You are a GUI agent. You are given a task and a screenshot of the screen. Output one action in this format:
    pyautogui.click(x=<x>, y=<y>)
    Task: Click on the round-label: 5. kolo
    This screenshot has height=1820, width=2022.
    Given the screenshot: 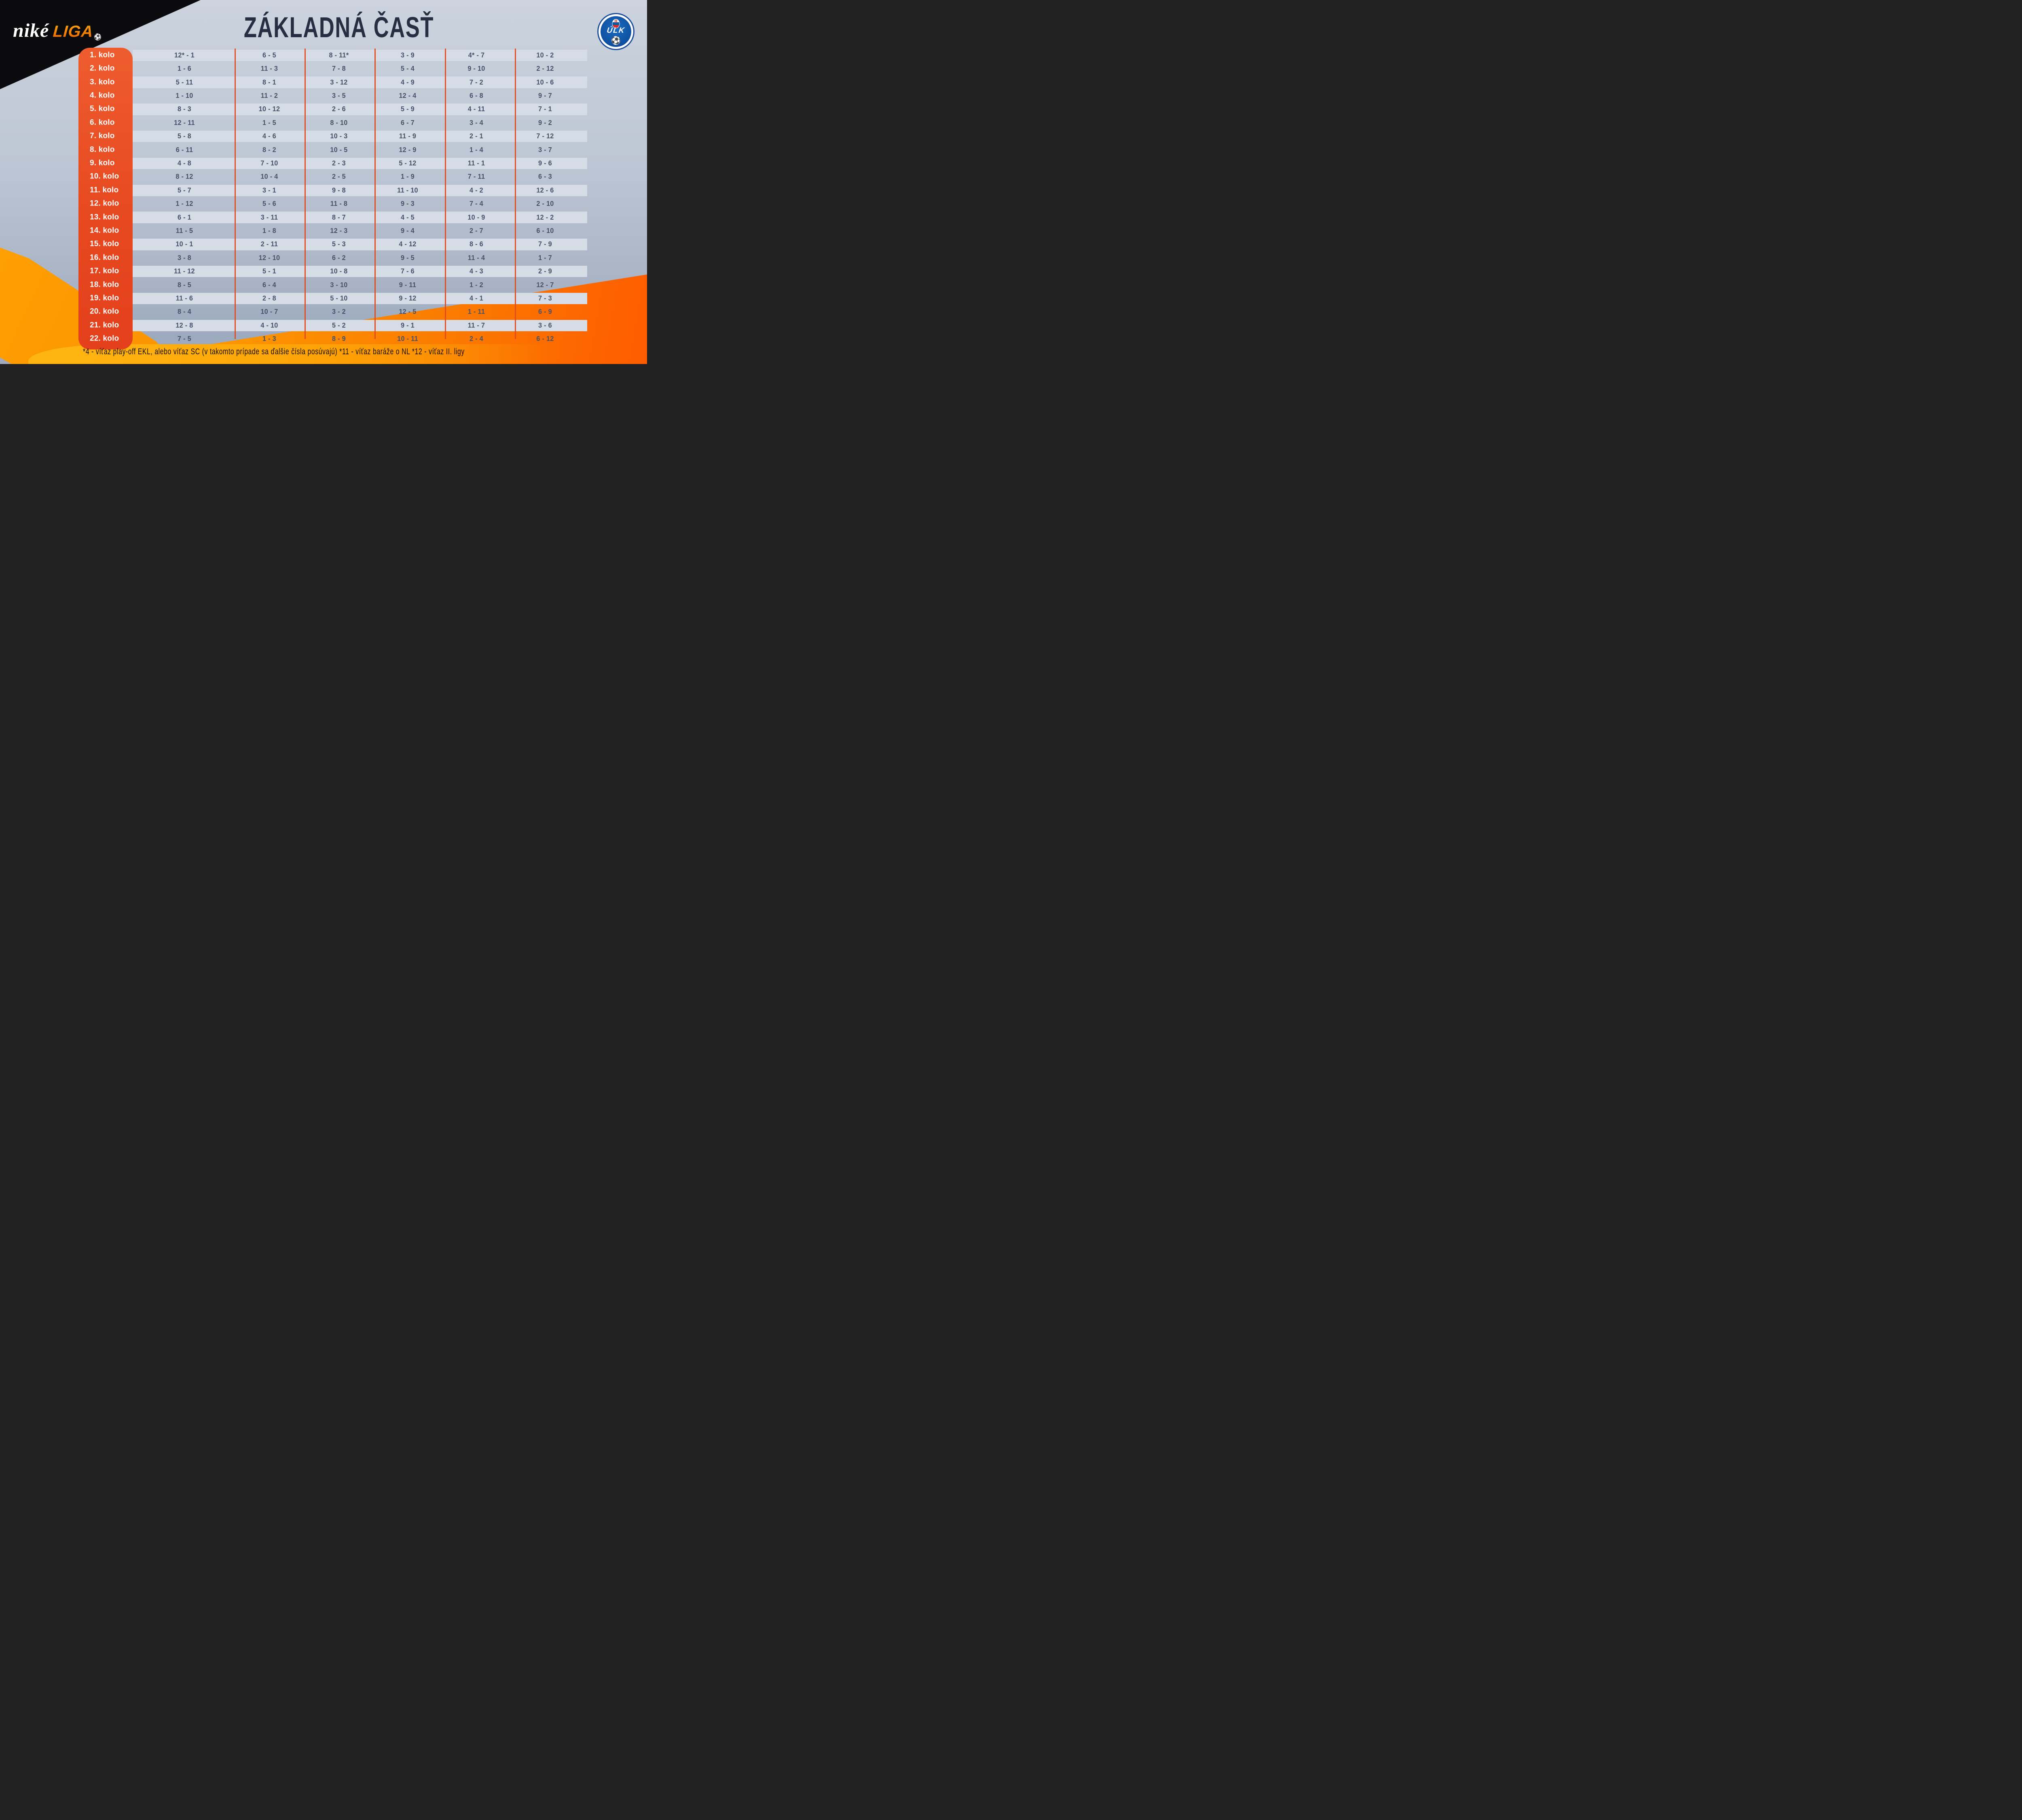 What is the action you would take?
    pyautogui.click(x=102, y=108)
    